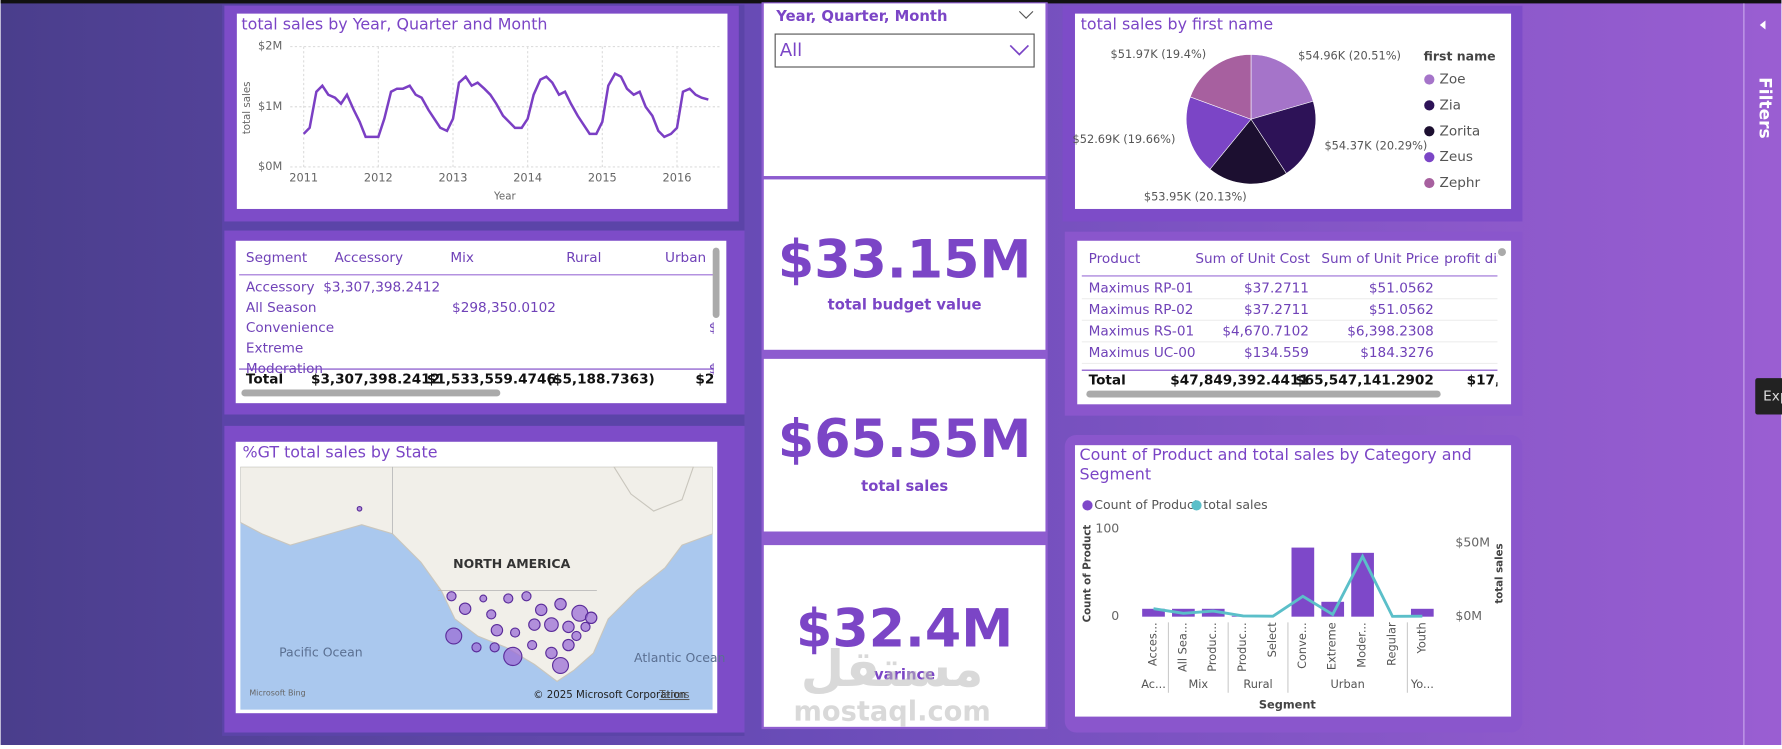  I want to click on total-cell: $47,849,392.4411, so click(1239, 380).